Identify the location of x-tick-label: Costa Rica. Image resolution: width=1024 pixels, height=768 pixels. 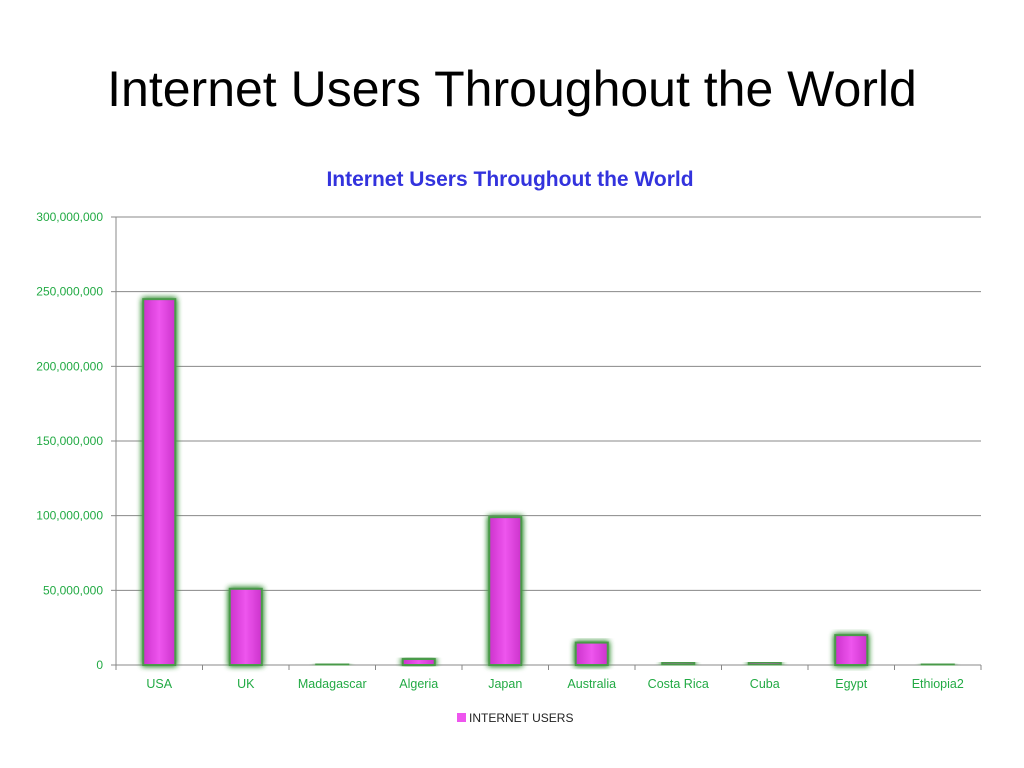
(678, 684).